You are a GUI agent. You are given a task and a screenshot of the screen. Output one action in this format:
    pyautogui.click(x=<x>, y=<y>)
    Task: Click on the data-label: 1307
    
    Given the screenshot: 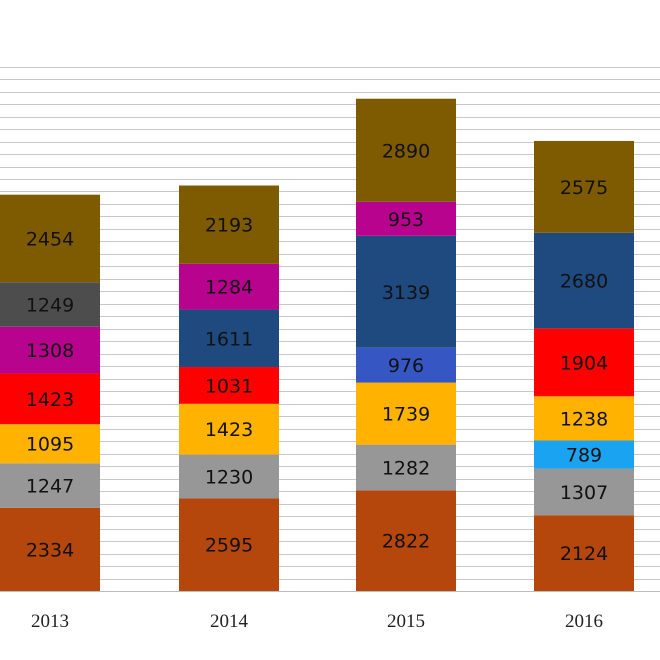 What is the action you would take?
    pyautogui.click(x=584, y=493)
    